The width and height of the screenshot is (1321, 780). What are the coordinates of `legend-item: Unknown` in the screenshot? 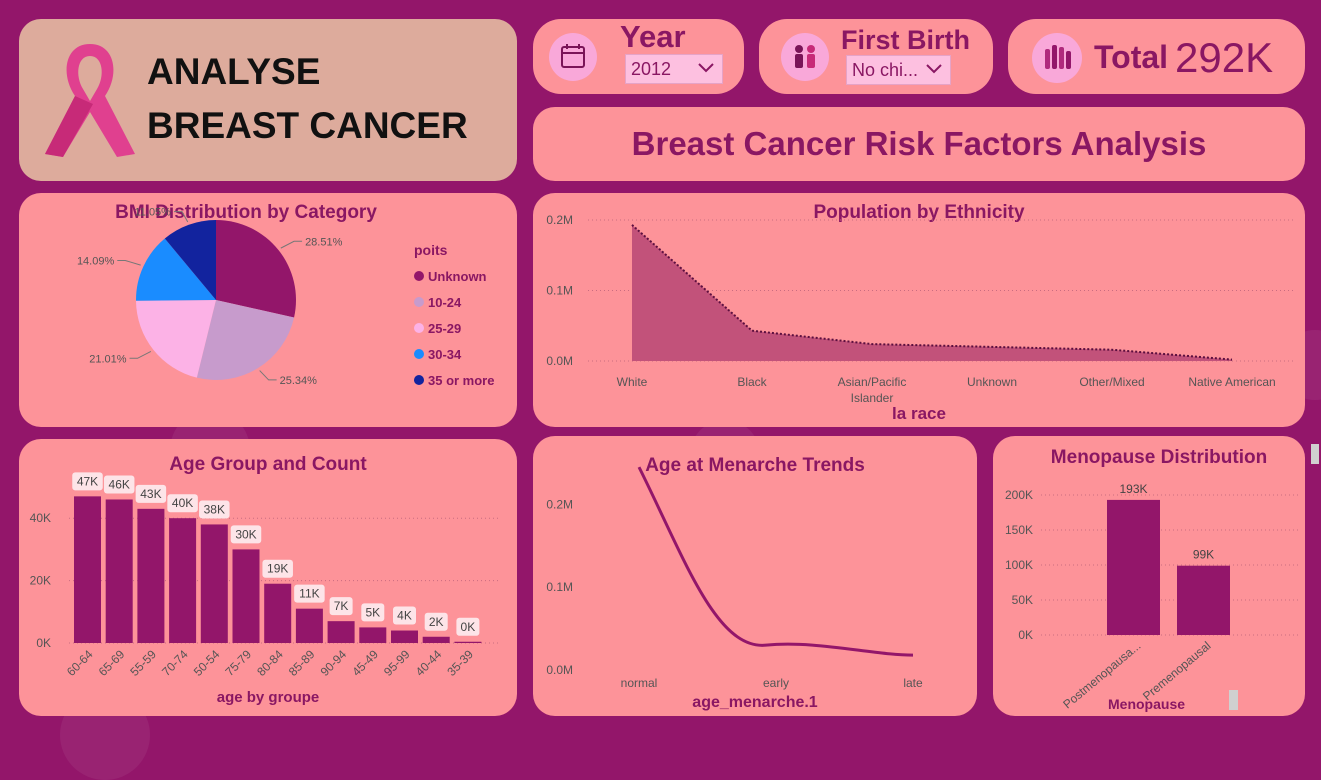 It's located at (454, 276).